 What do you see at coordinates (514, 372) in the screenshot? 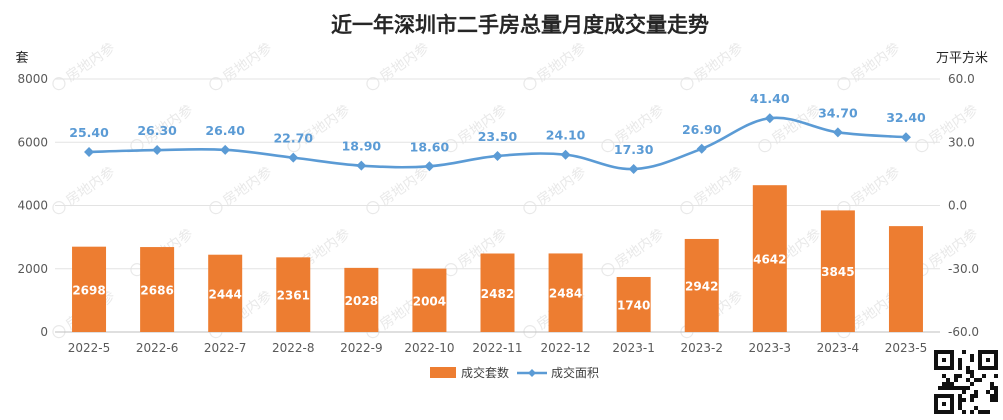
I see `legend: 成交套数 成交面积` at bounding box center [514, 372].